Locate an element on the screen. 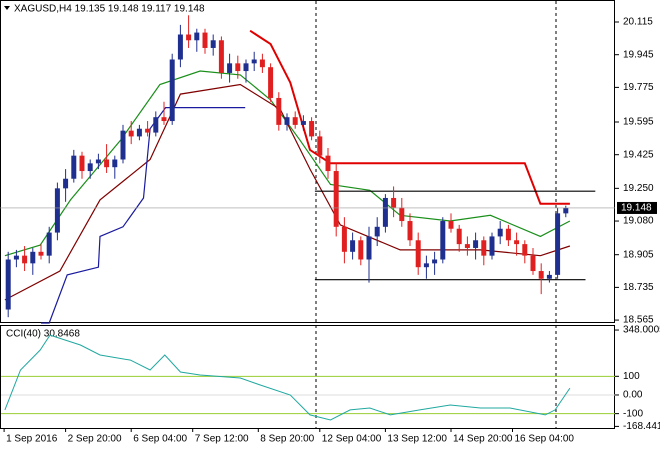 This screenshot has height=450, width=660. chart-title: XAGUSD,H4 19.135 19.148 19.117 19.148 is located at coordinates (109, 9).